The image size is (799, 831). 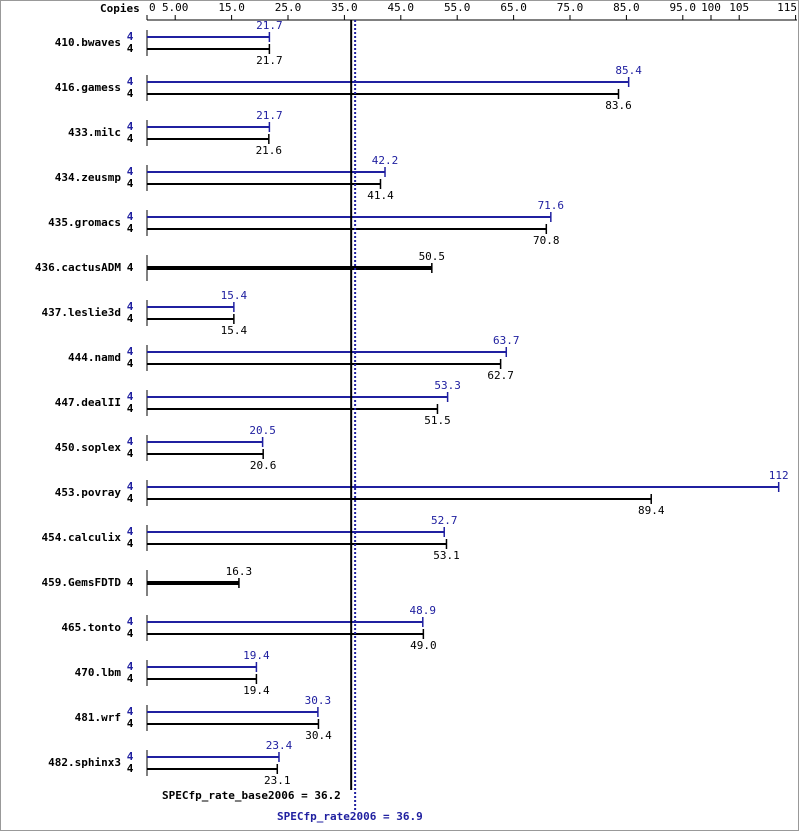 What do you see at coordinates (711, 7) in the screenshot?
I see `x-tick-label: 100` at bounding box center [711, 7].